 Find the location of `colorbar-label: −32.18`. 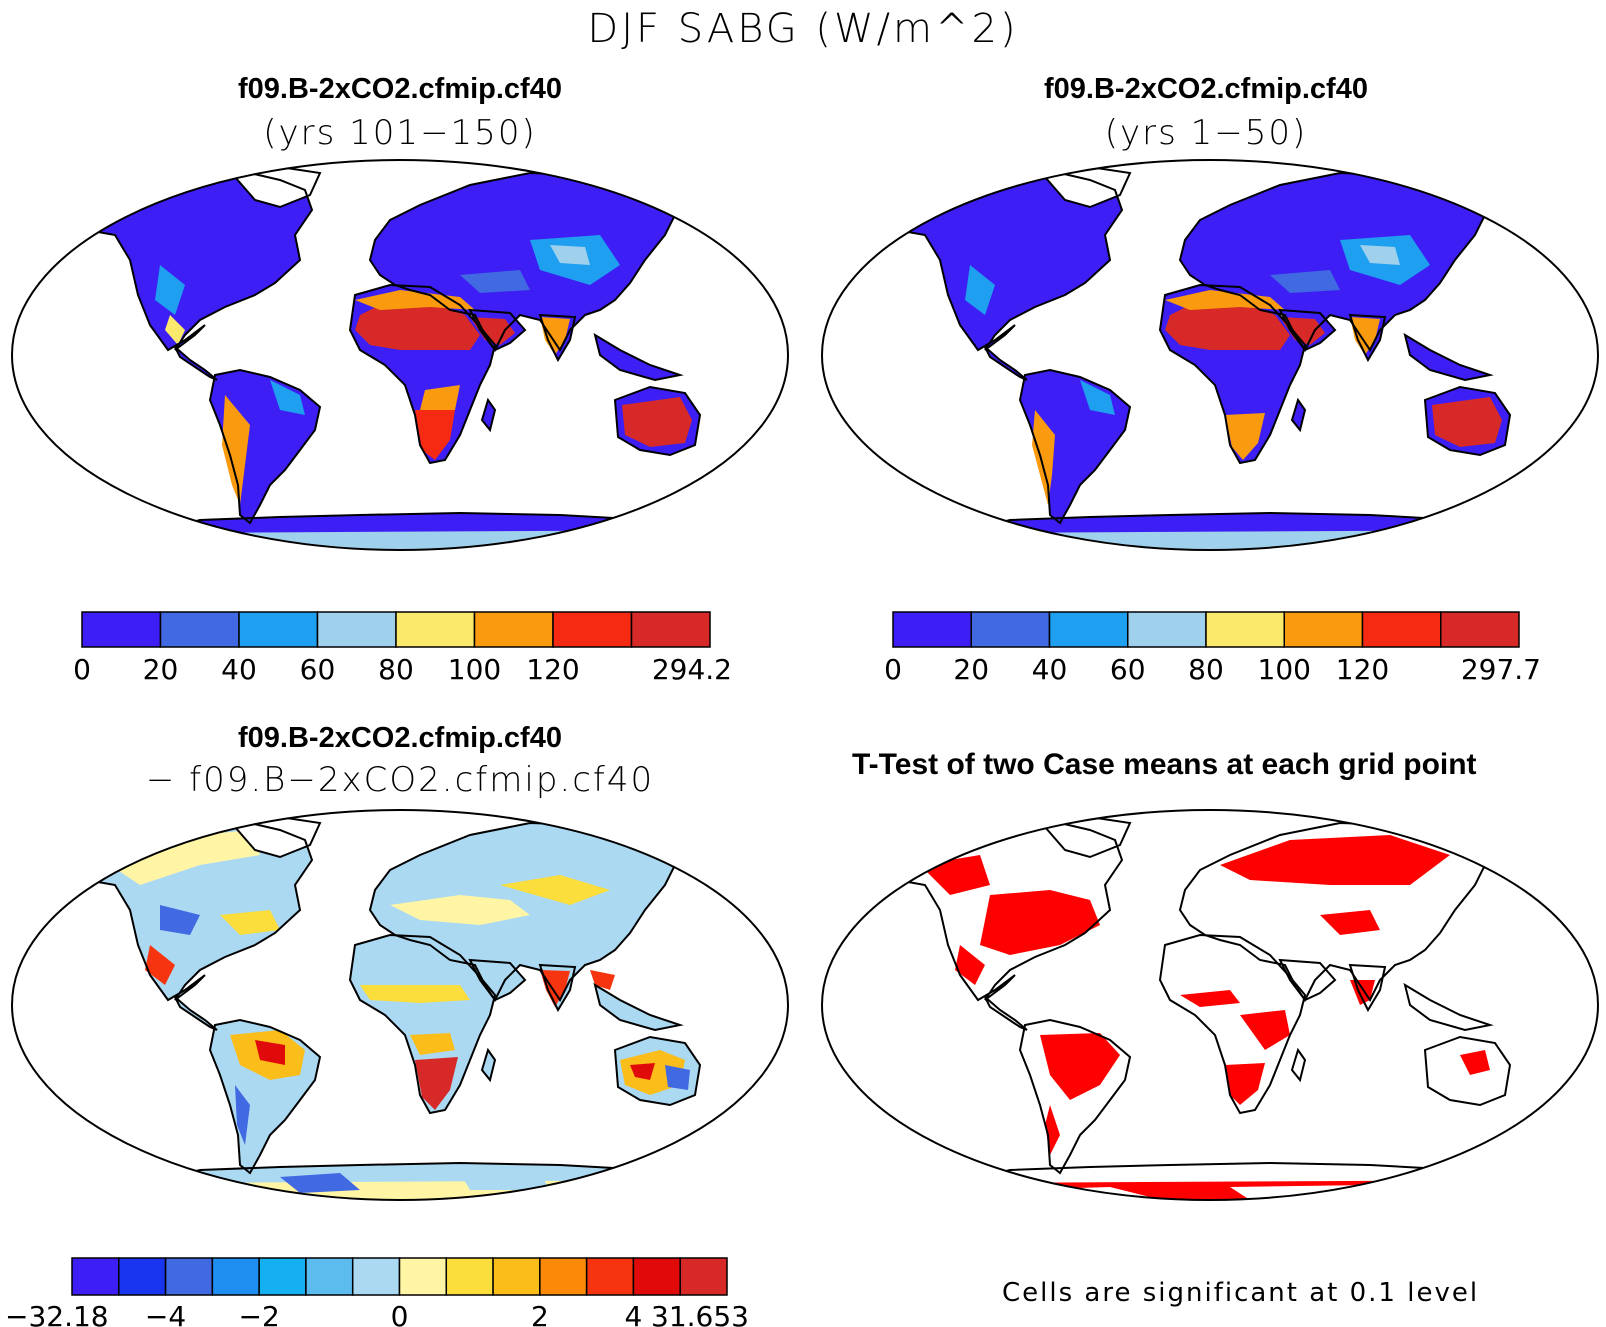

colorbar-label: −32.18 is located at coordinates (57, 1313).